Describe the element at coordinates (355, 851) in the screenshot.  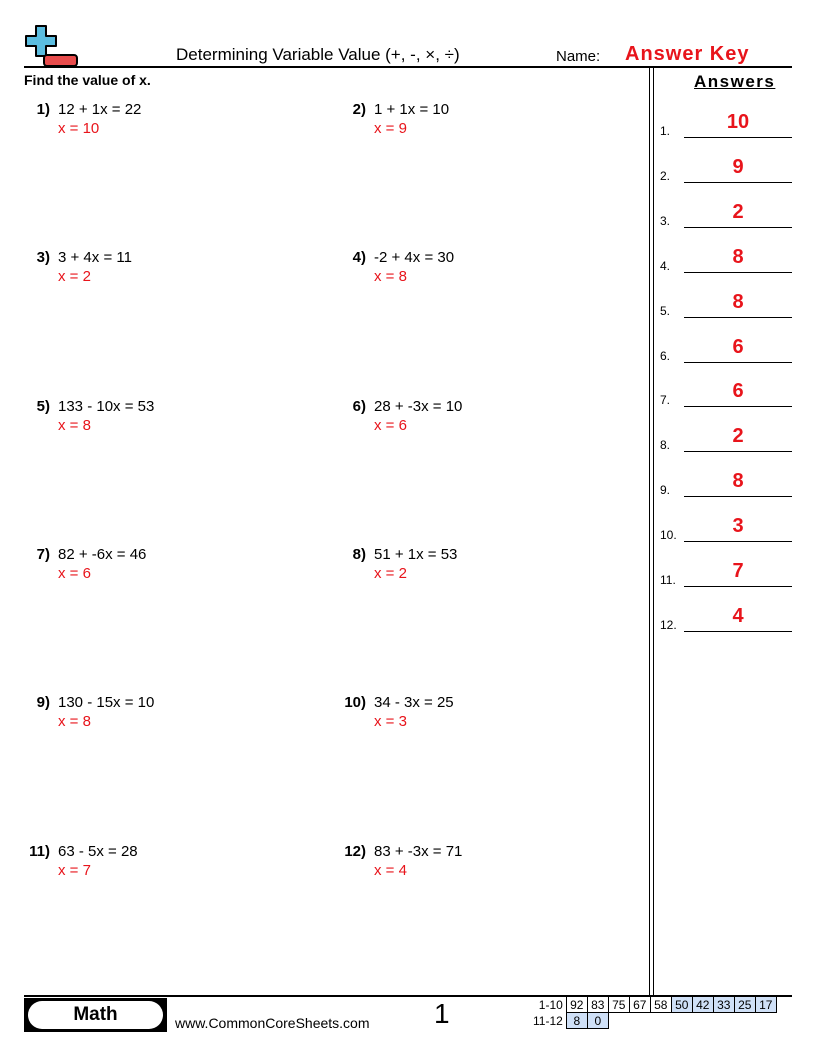
I see `problem-number: 12)` at that location.